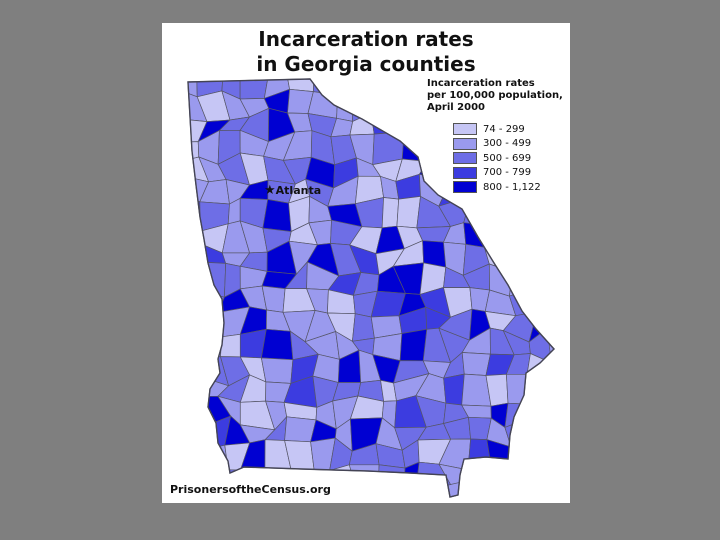 The width and height of the screenshot is (720, 540). I want to click on legend-item: 500 - 699, so click(510, 158).